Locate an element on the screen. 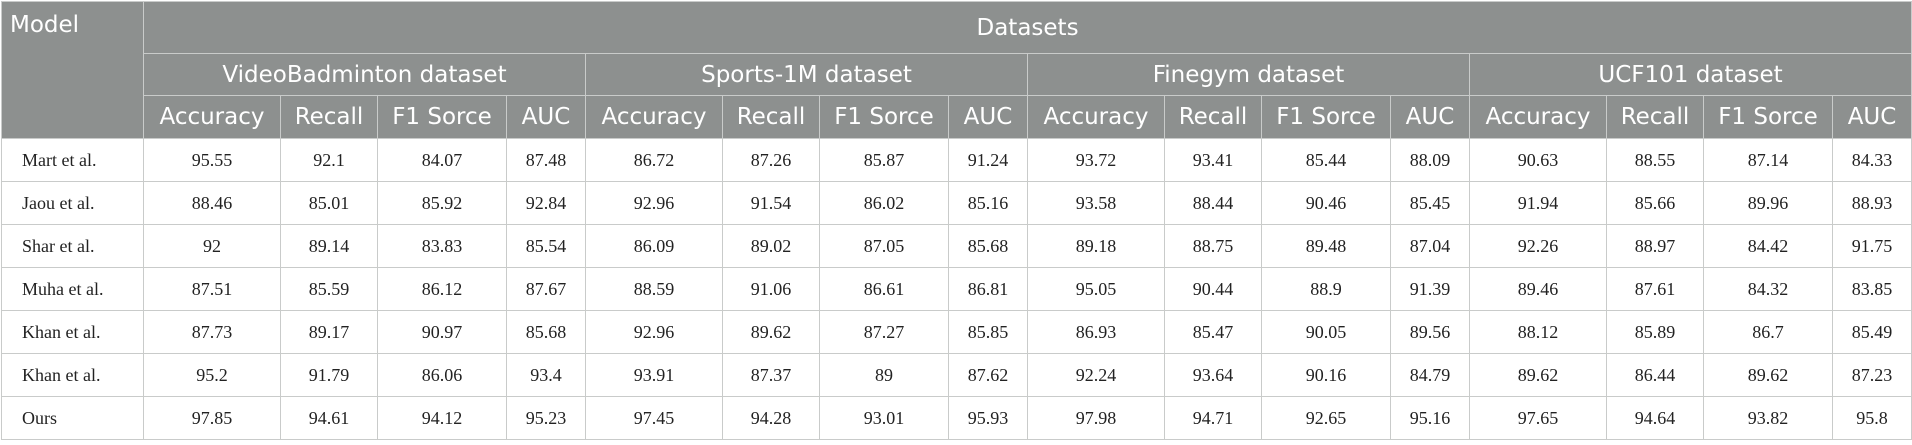 The width and height of the screenshot is (1912, 445). value-cell: 90.46 is located at coordinates (1326, 203).